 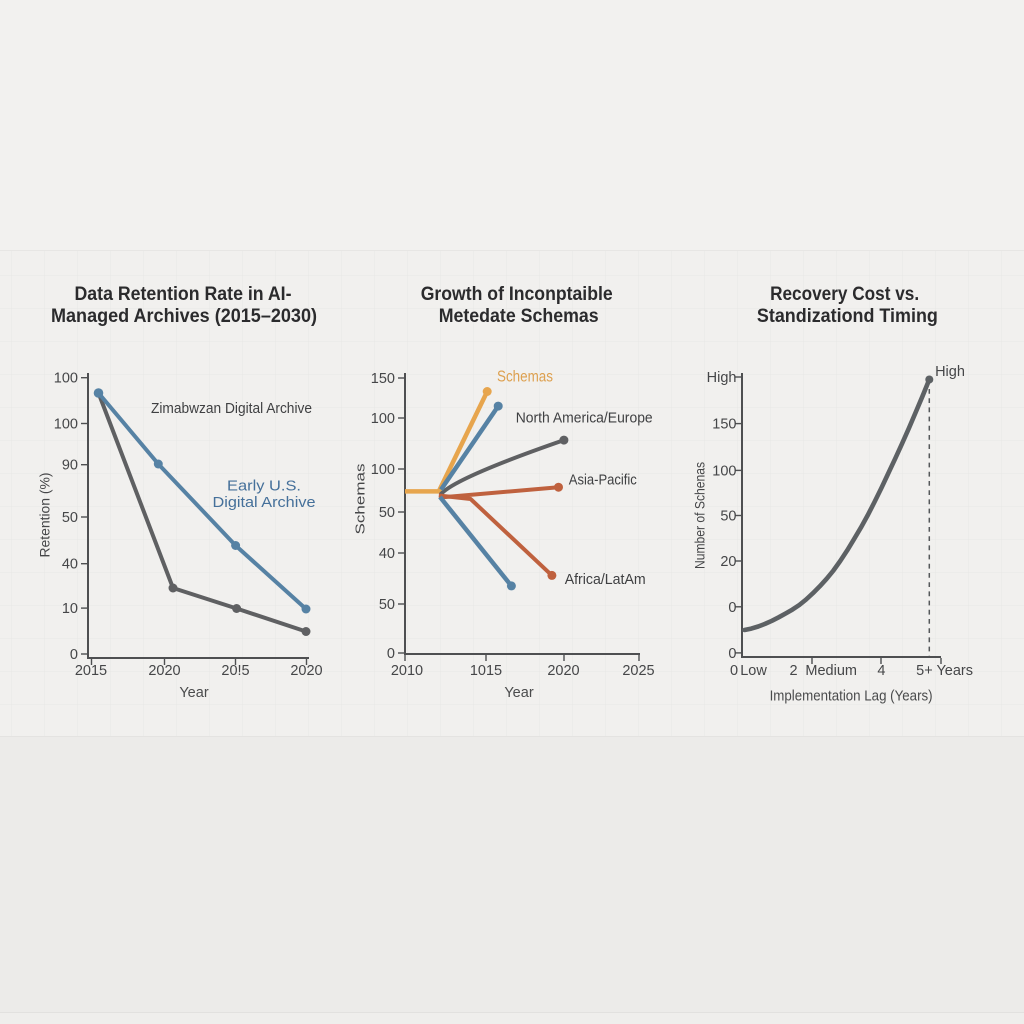 I want to click on svg-text: 10, so click(x=70, y=609).